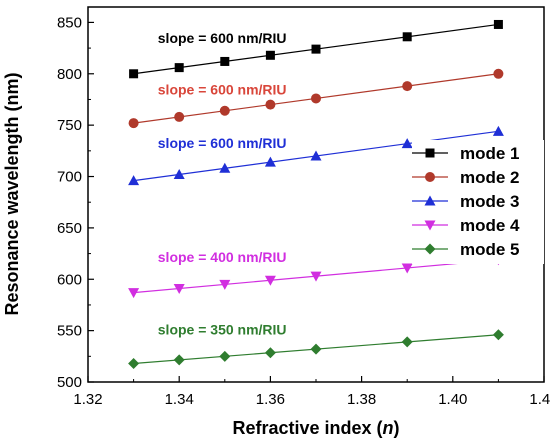 Image resolution: width=550 pixels, height=444 pixels. Describe the element at coordinates (87, 399) in the screenshot. I see `x-tick-label: 1.32` at that location.